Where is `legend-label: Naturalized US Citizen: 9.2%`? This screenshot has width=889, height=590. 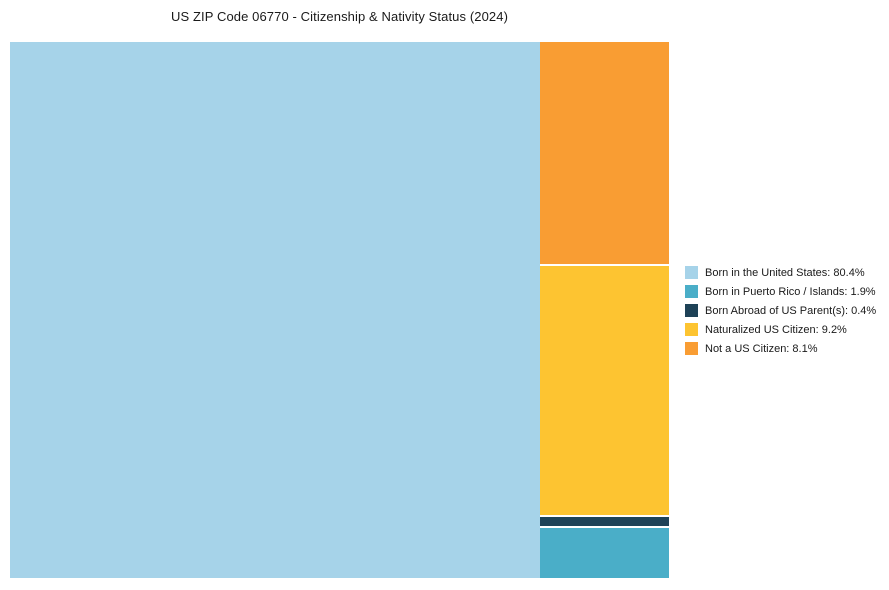 legend-label: Naturalized US Citizen: 9.2% is located at coordinates (776, 329).